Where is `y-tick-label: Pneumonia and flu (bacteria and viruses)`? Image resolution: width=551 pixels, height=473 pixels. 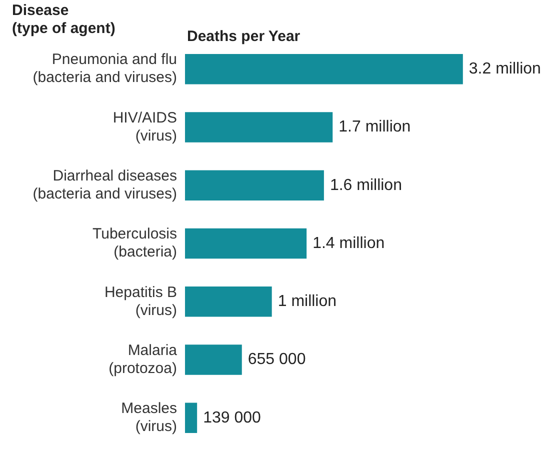
y-tick-label: Pneumonia and flu (bacteria and viruses) is located at coordinates (104, 68).